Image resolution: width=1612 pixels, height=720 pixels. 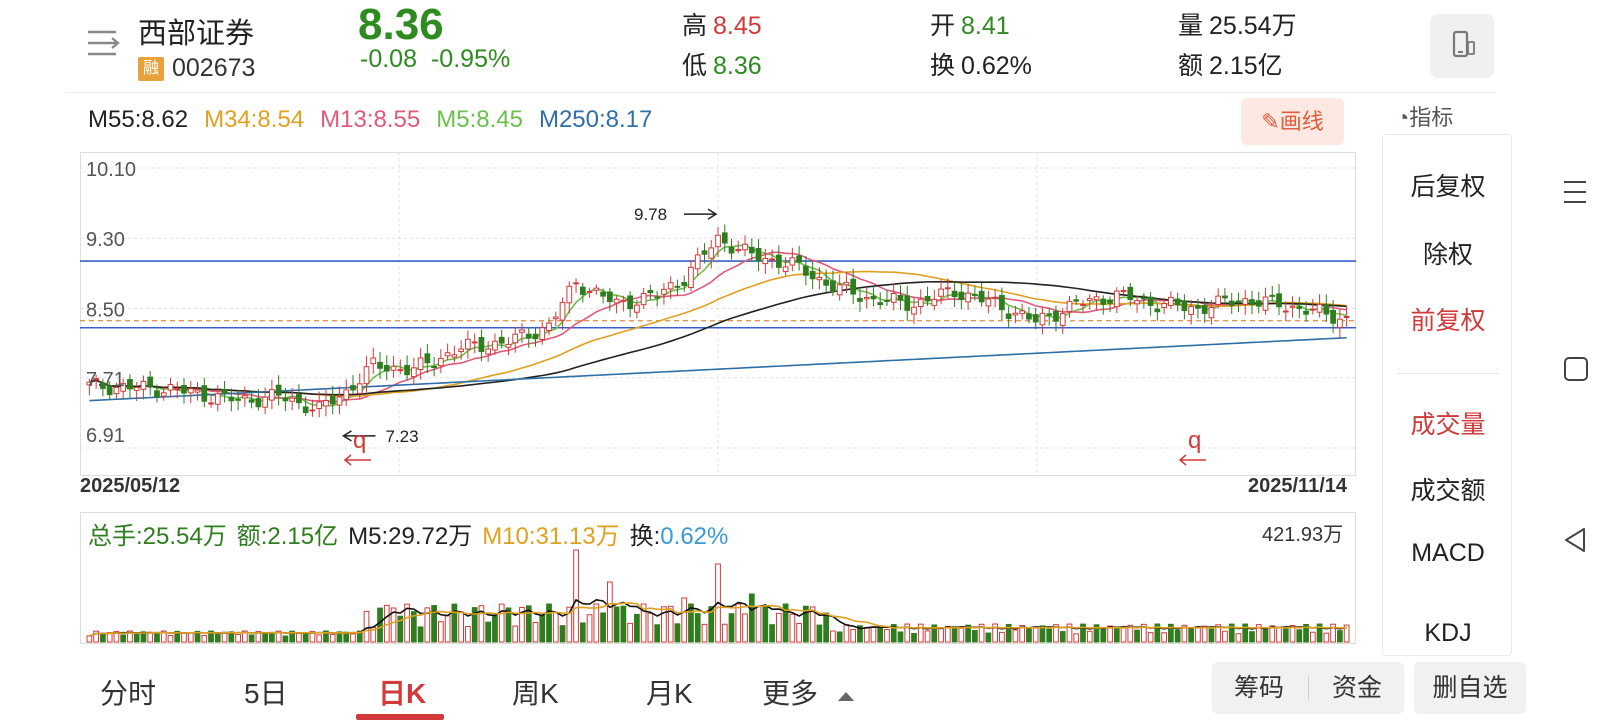 I want to click on chips-button: 筹码, so click(x=1258, y=688).